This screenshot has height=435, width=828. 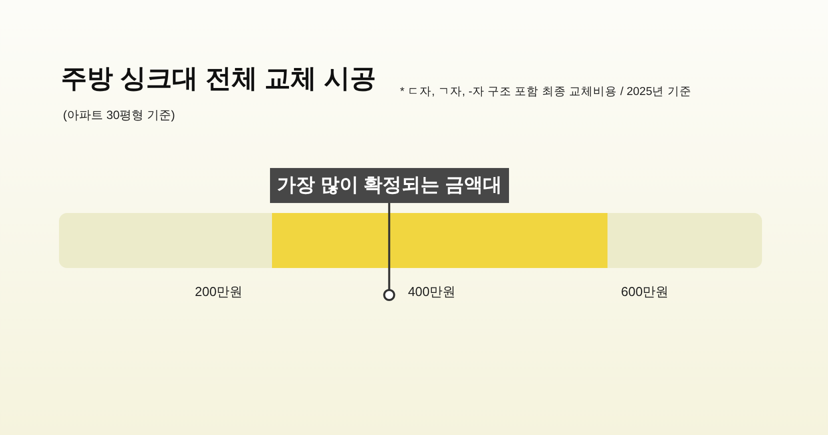 I want to click on x-tick-label: 200만원, so click(x=218, y=291).